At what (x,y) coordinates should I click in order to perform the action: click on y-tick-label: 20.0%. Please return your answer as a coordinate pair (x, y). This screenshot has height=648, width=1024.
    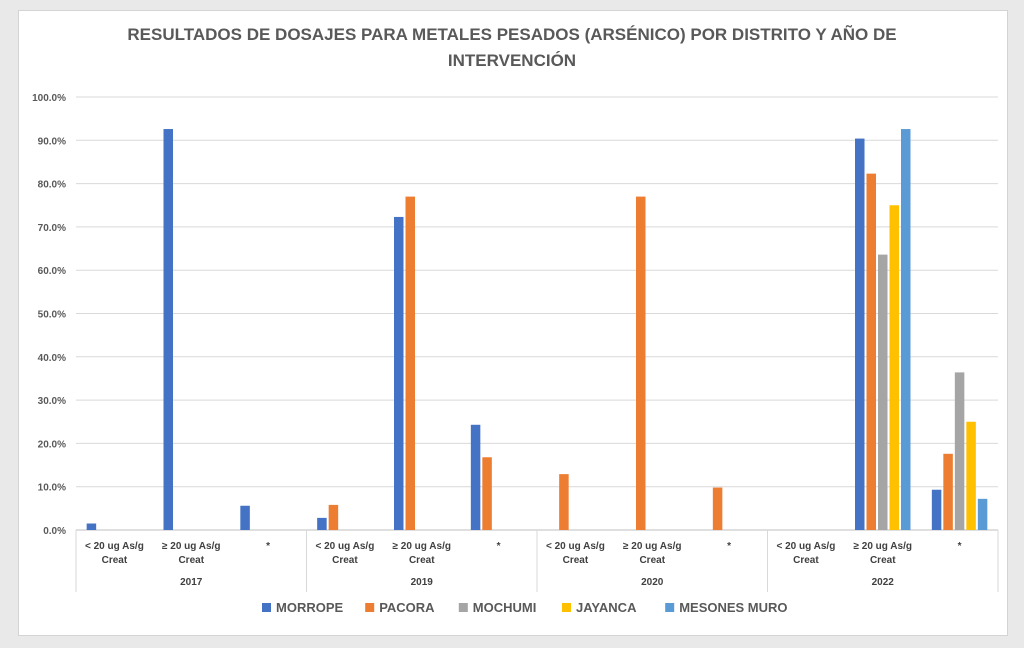
    Looking at the image, I should click on (52, 444).